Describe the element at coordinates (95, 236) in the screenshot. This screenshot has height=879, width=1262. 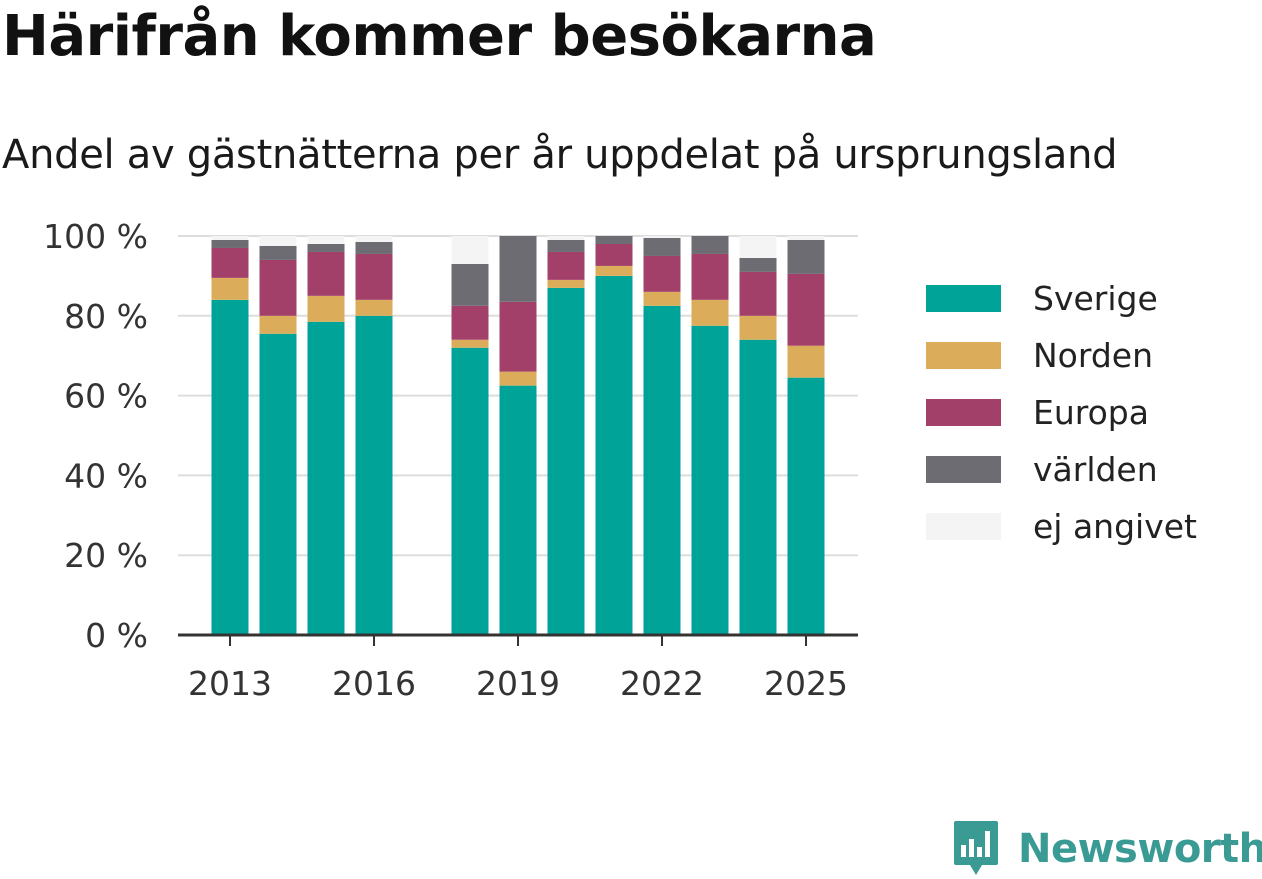
I see `y-tick-label: 100 %` at that location.